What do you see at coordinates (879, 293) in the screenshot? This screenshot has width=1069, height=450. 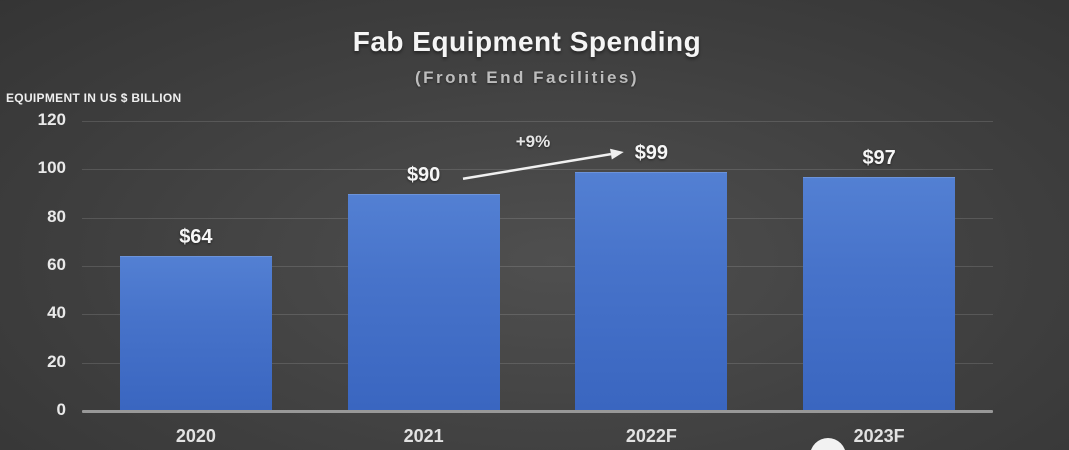 I see `bar-2023F` at bounding box center [879, 293].